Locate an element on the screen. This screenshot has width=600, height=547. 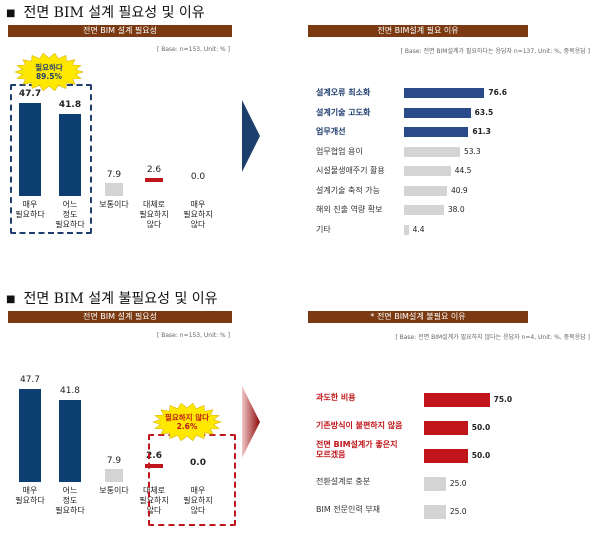
hbar-category-label: 전면 BIM설계가 좋은지 모르겠음 is located at coordinates (357, 449).